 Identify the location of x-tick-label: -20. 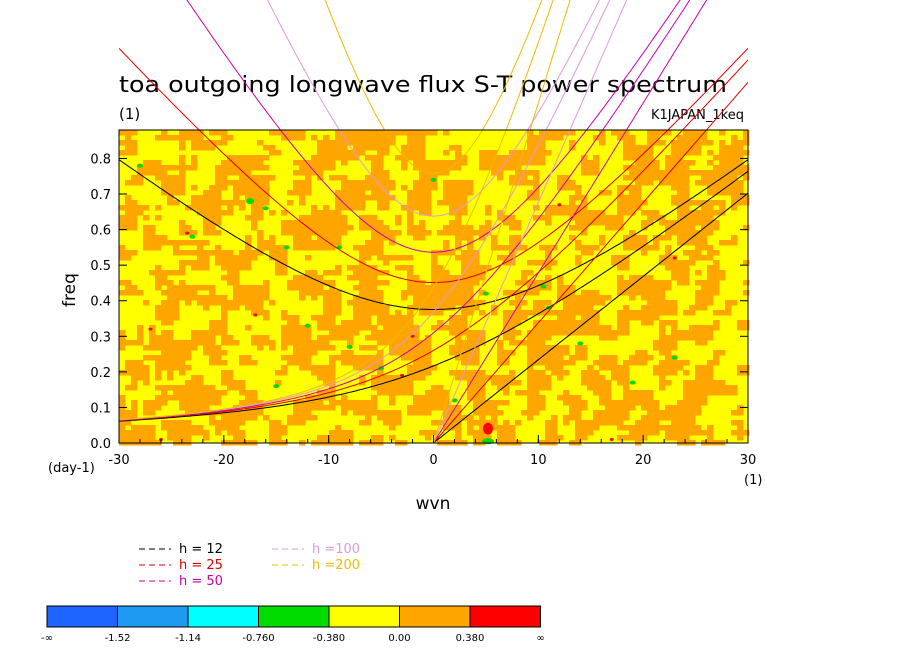
(223, 460).